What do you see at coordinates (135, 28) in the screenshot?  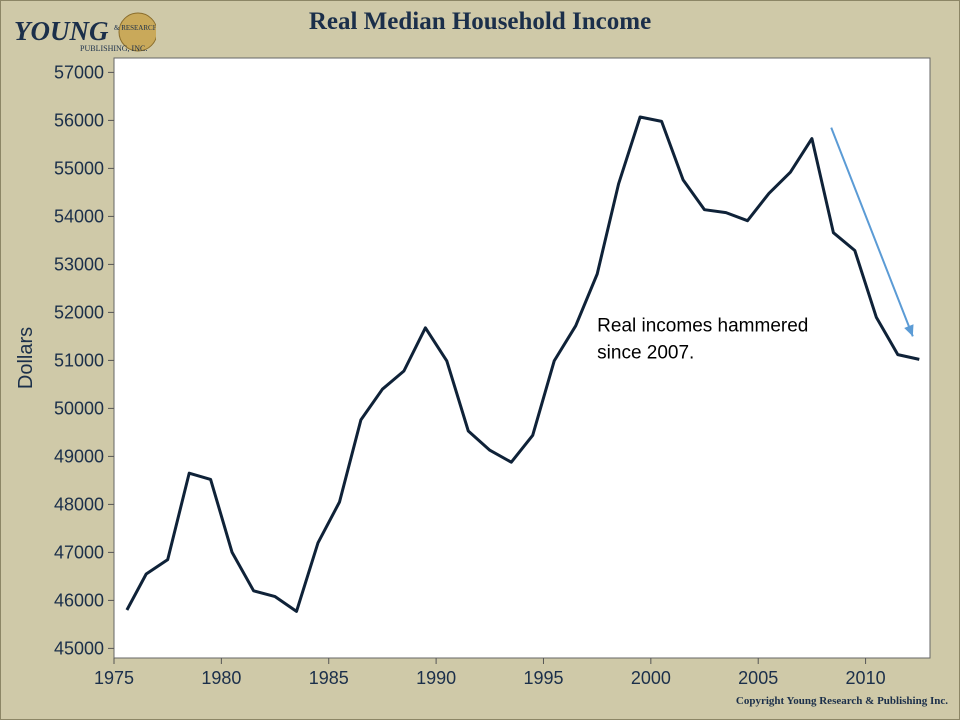 I see `logo-sub-research: & RESEARCH` at bounding box center [135, 28].